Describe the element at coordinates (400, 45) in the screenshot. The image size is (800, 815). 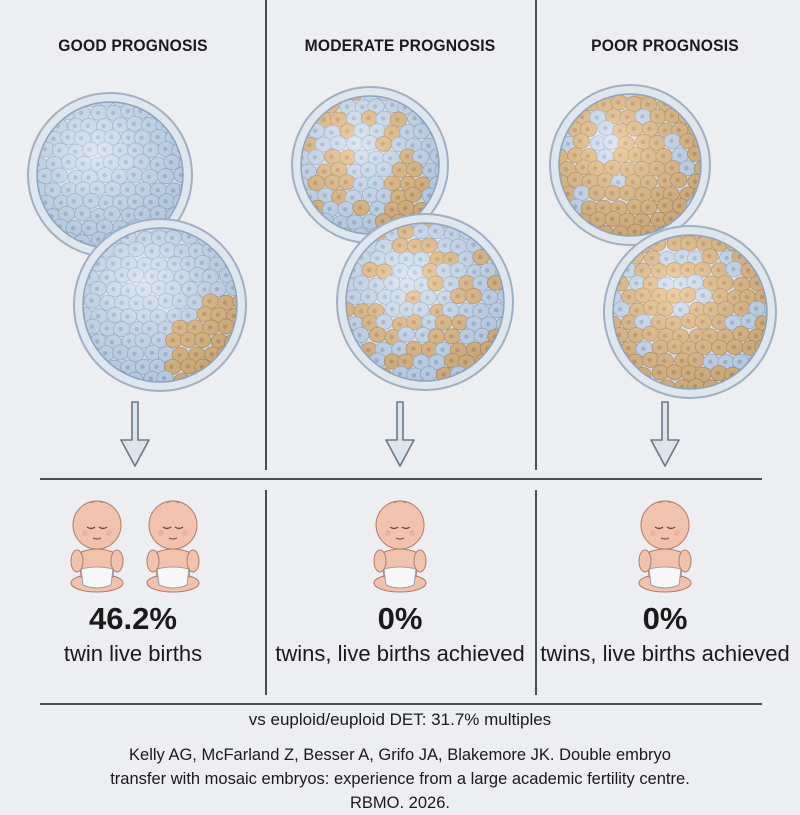
I see `moderate-prognosis-title: MODERATE PROGNOSIS` at that location.